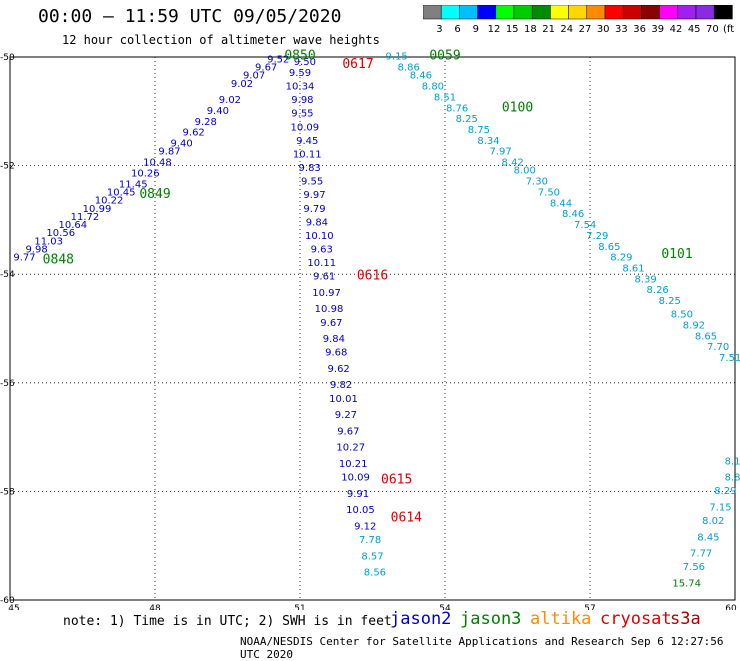  I want to click on swh-data-label: 9.40, so click(218, 111).